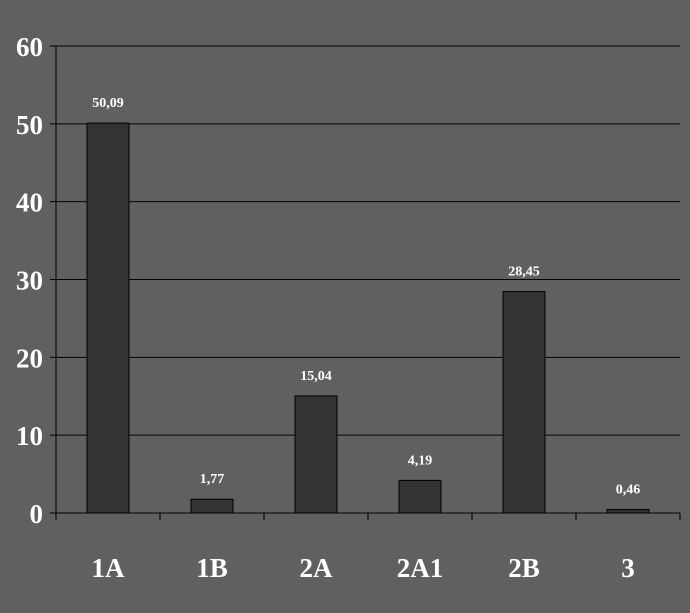 The width and height of the screenshot is (690, 613). I want to click on x-tick-label-2b: 2B, so click(524, 568).